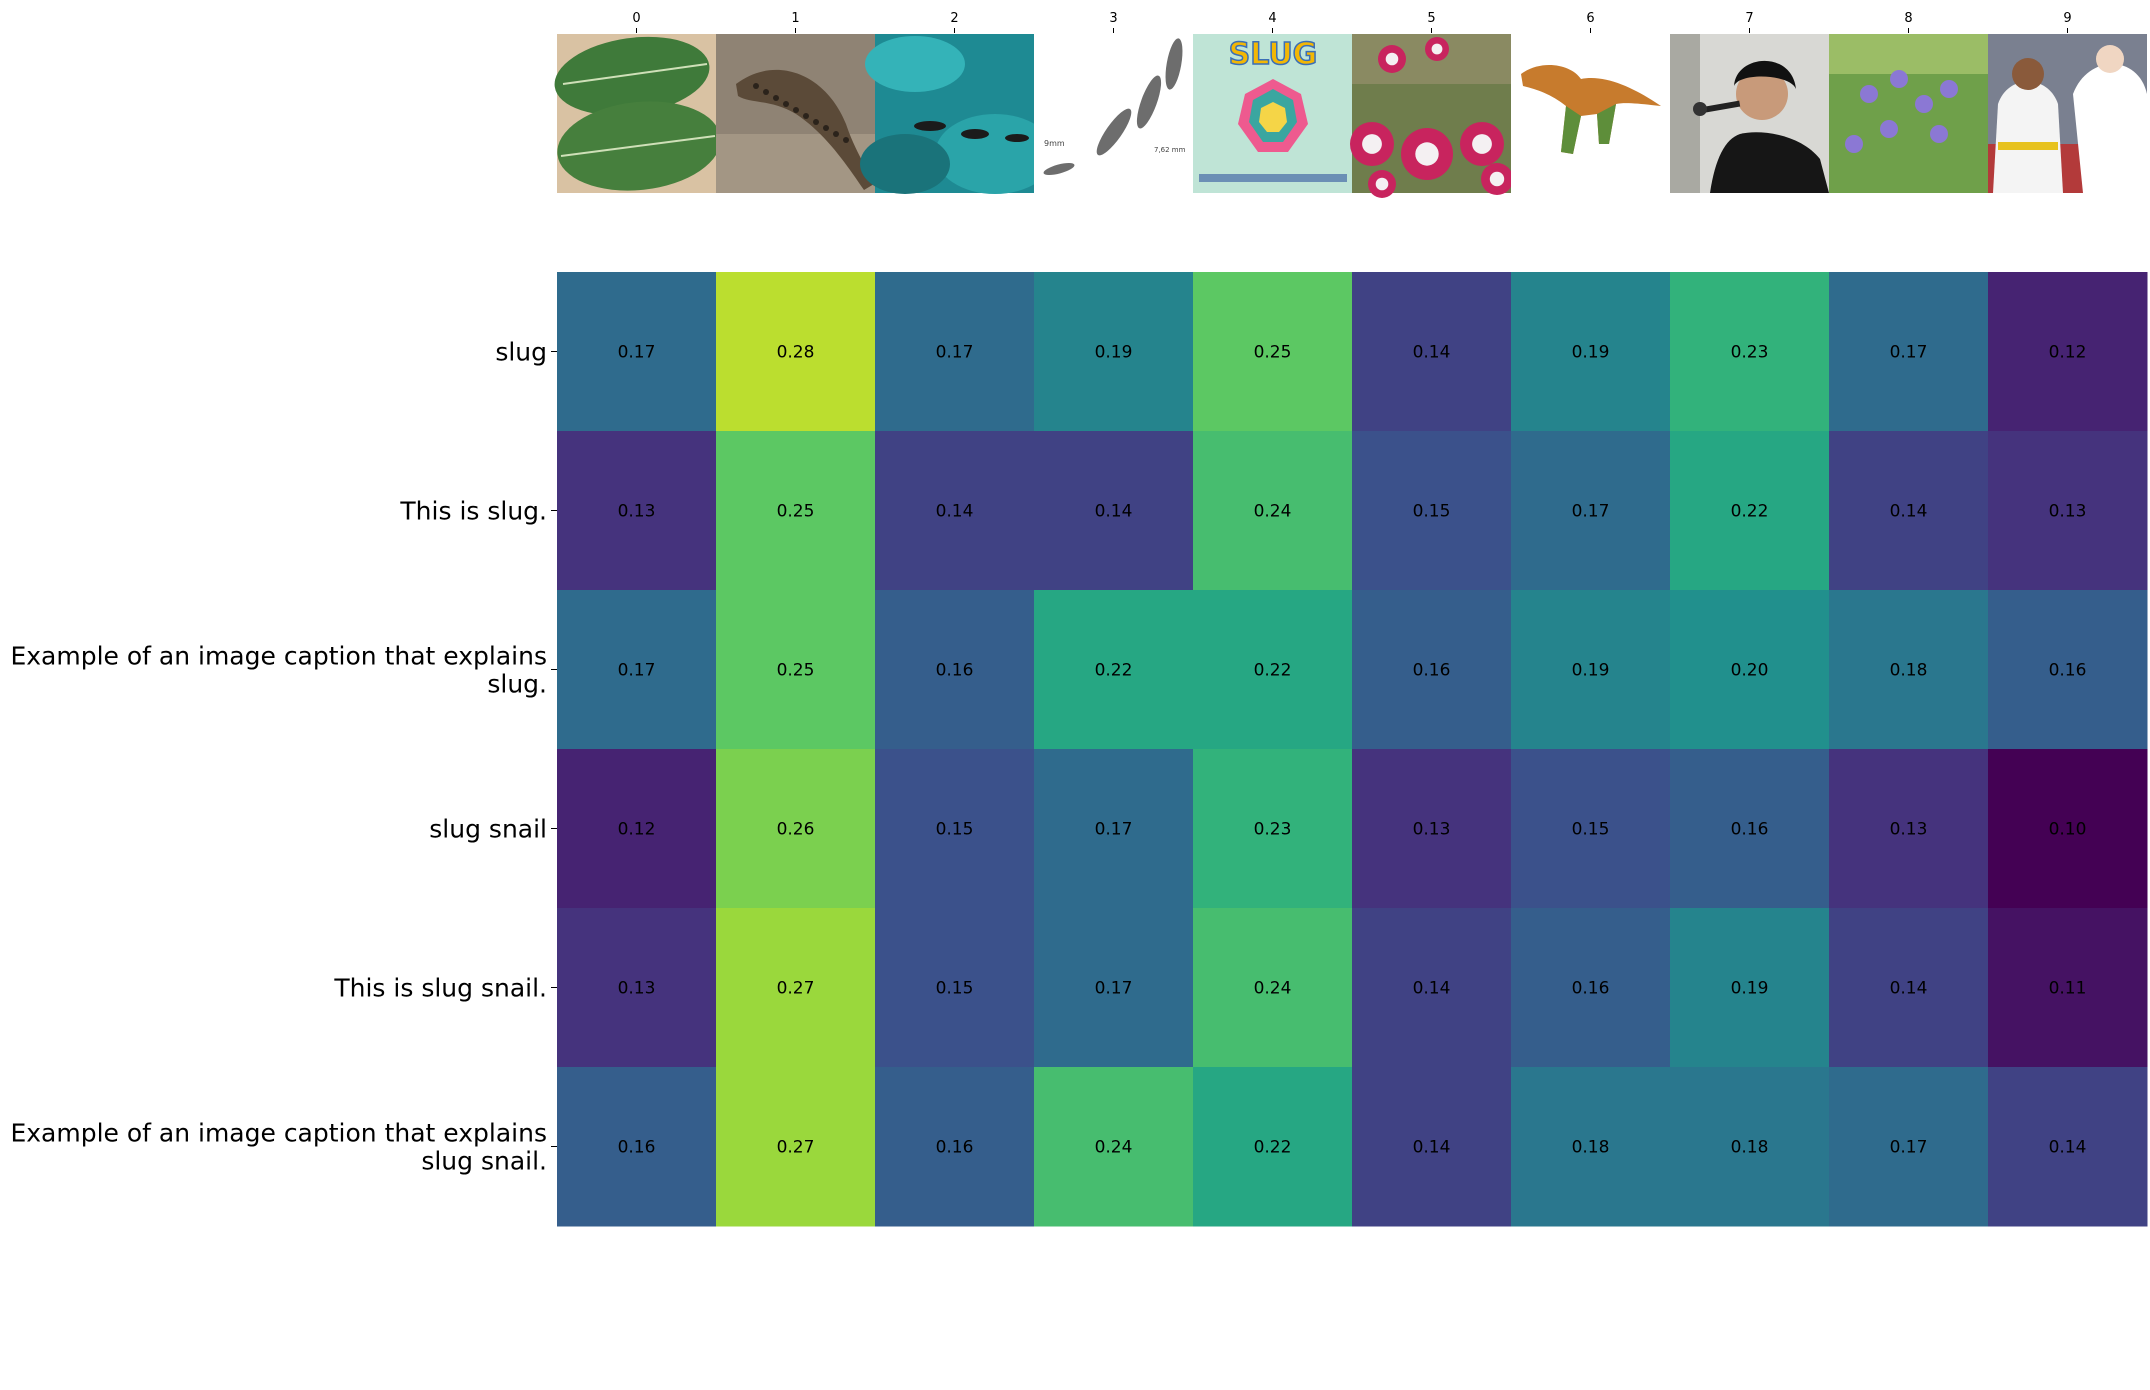  What do you see at coordinates (1273, 54) in the screenshot?
I see `poster-title: SLUG` at bounding box center [1273, 54].